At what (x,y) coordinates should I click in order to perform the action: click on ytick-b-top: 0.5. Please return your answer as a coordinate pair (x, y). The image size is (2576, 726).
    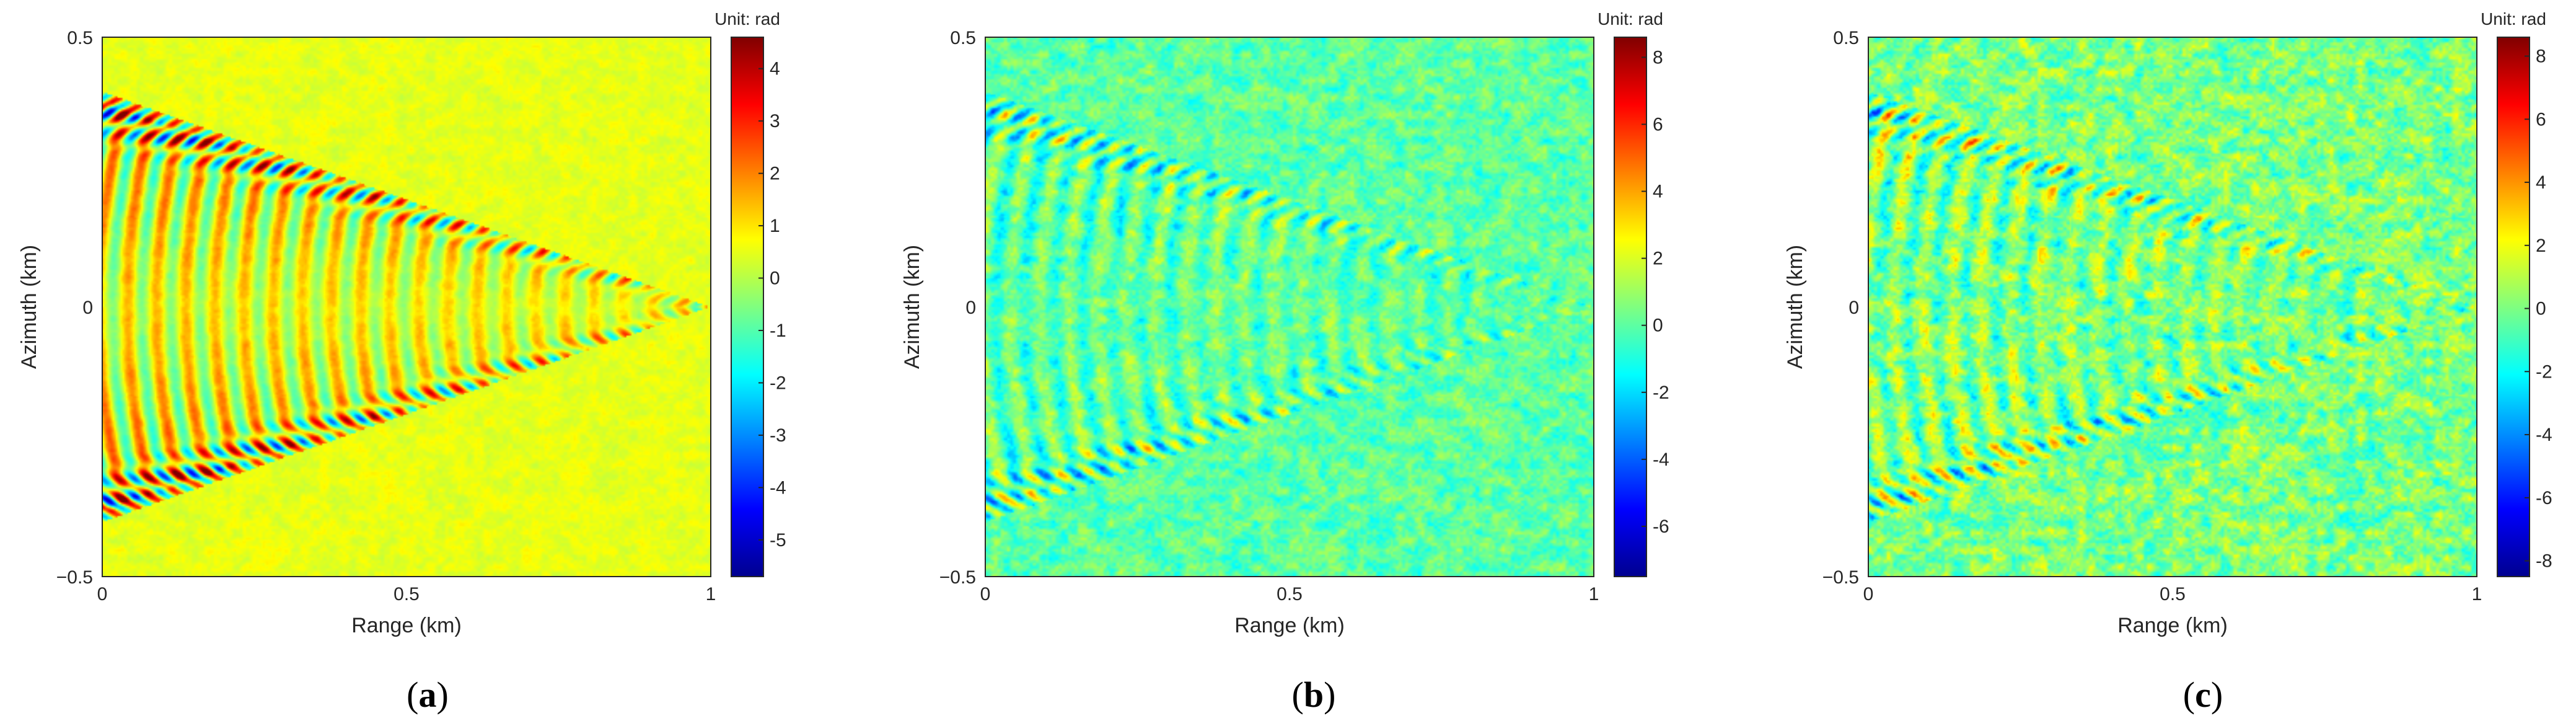
    Looking at the image, I should click on (963, 38).